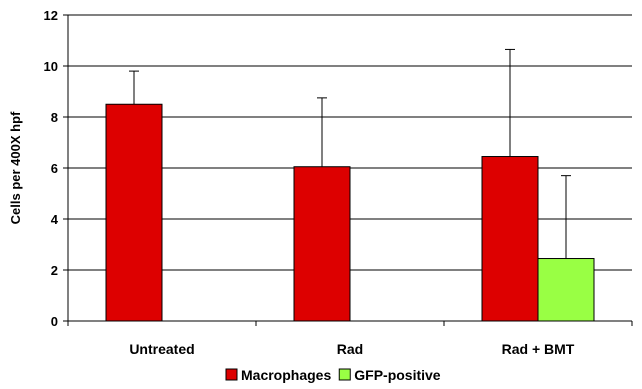 The width and height of the screenshot is (642, 389). I want to click on y-tick-label: 12, so click(51, 15).